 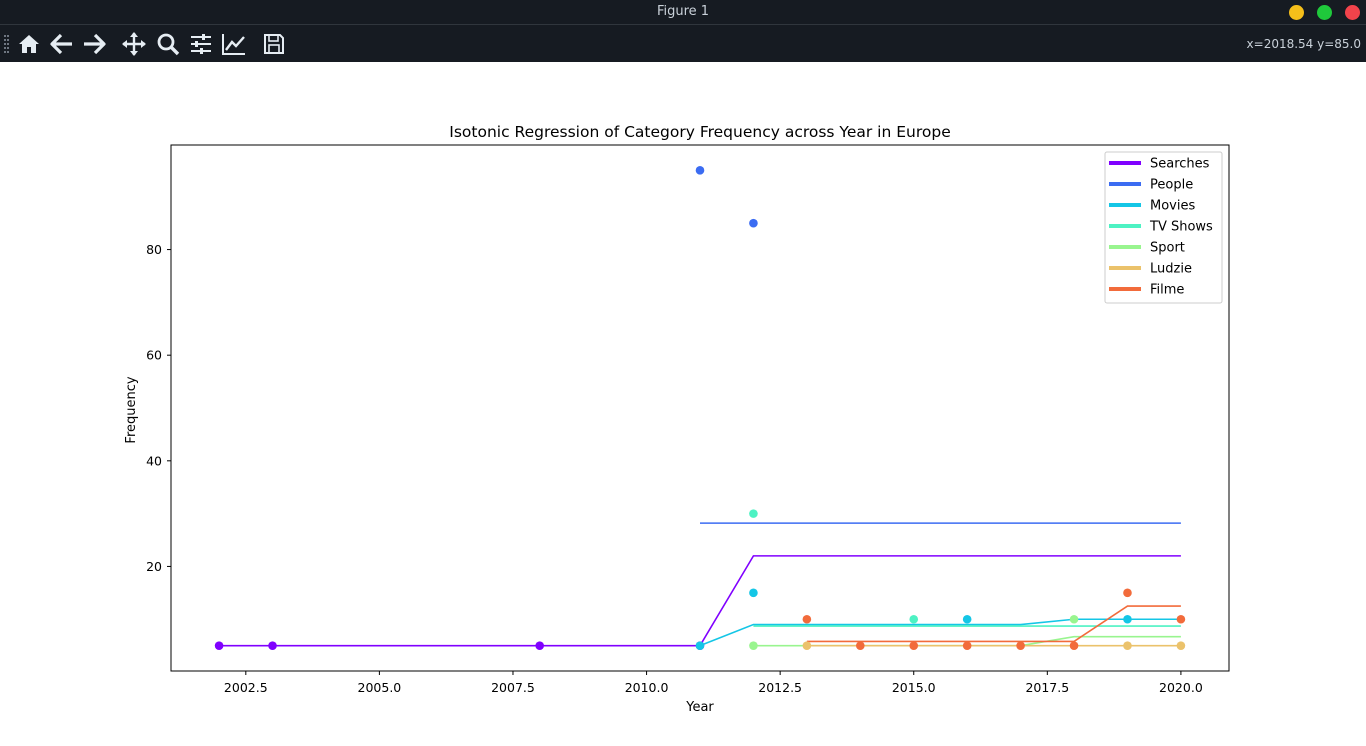 I want to click on pan-icon, so click(x=134, y=44).